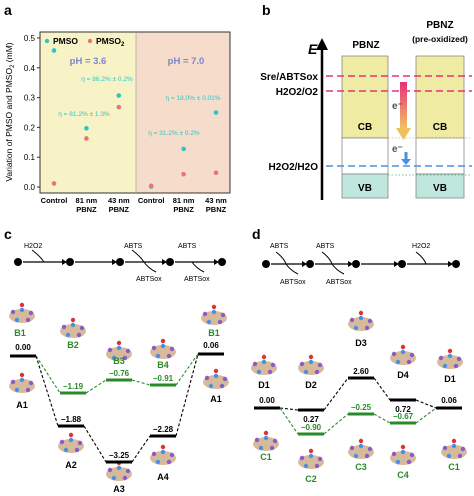 Image resolution: width=474 pixels, height=496 pixels. I want to click on x-category-label: 81 nm PBNZ, so click(184, 205).